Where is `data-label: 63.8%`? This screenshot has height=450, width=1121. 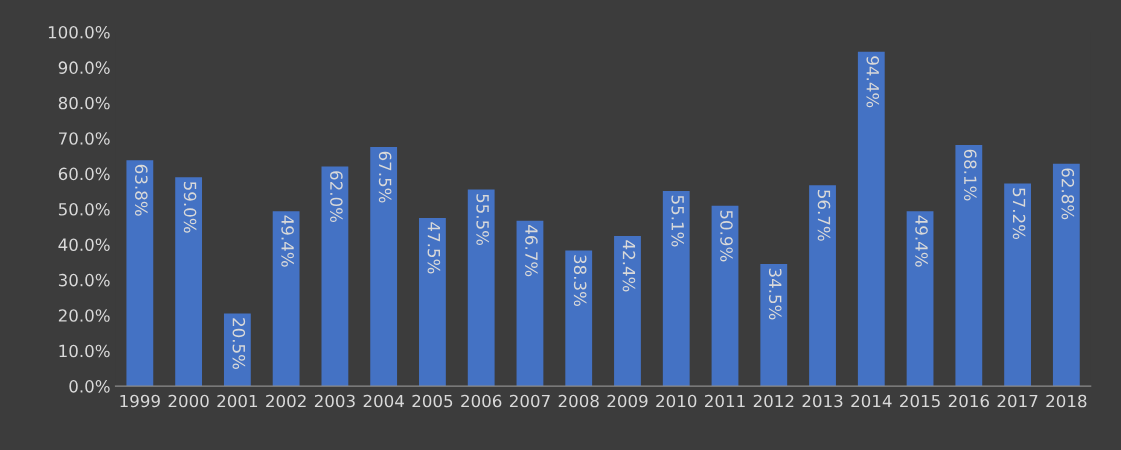
data-label: 63.8% is located at coordinates (141, 190).